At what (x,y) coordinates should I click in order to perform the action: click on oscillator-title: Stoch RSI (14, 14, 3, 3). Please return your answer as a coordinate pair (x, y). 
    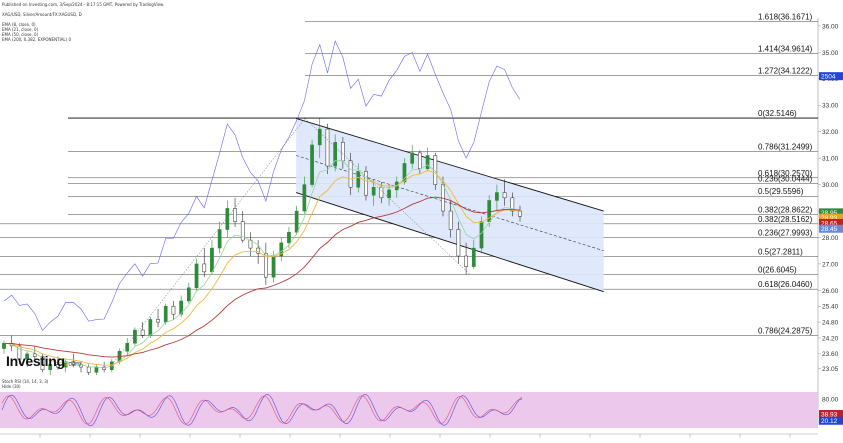
    Looking at the image, I should click on (25, 381).